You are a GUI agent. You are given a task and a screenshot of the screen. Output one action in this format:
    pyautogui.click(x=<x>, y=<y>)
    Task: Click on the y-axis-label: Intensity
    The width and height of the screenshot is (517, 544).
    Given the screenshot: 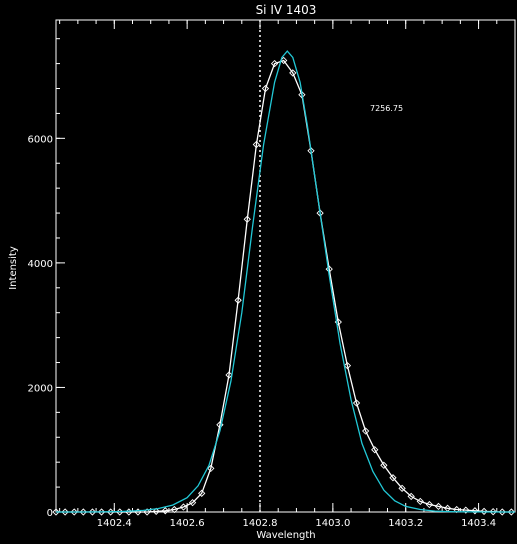 What is the action you would take?
    pyautogui.click(x=13, y=268)
    